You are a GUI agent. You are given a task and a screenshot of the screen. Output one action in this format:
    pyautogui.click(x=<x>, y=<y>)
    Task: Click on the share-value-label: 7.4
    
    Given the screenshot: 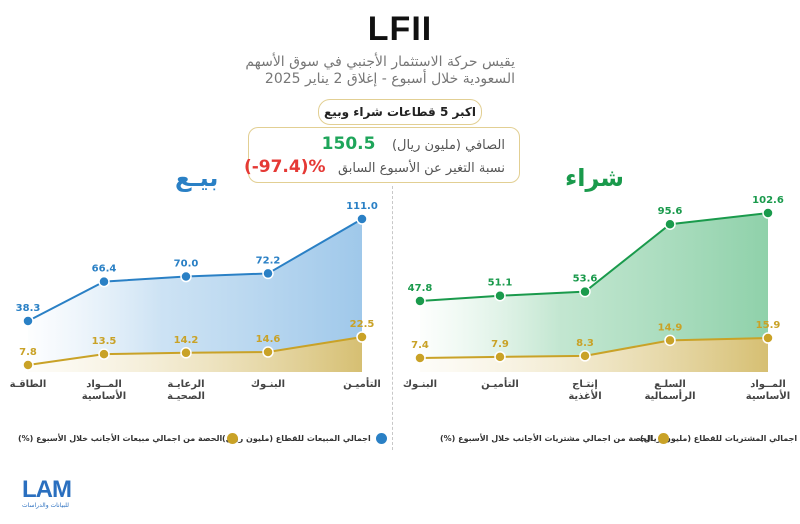 What is the action you would take?
    pyautogui.click(x=420, y=345)
    